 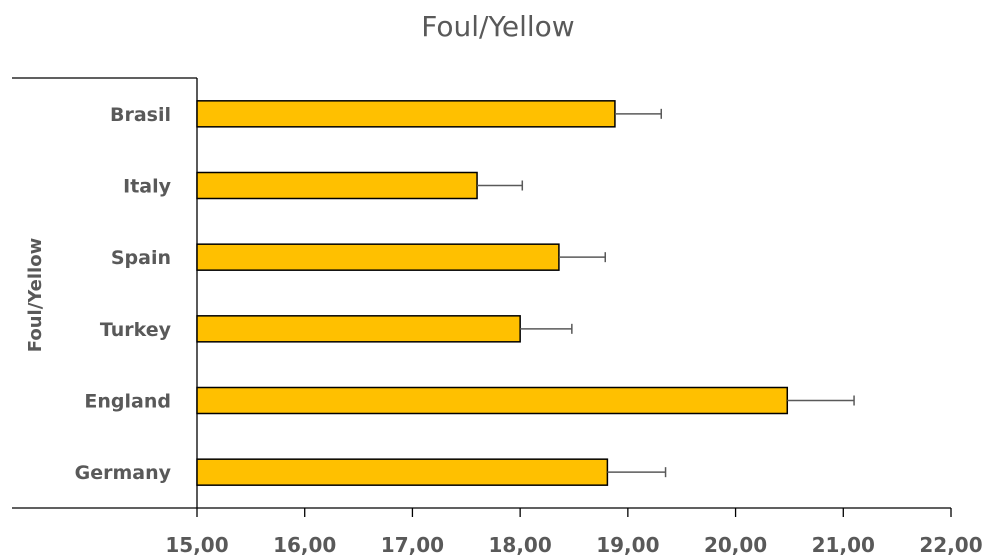 I want to click on category-label: Brasil, so click(x=140, y=115).